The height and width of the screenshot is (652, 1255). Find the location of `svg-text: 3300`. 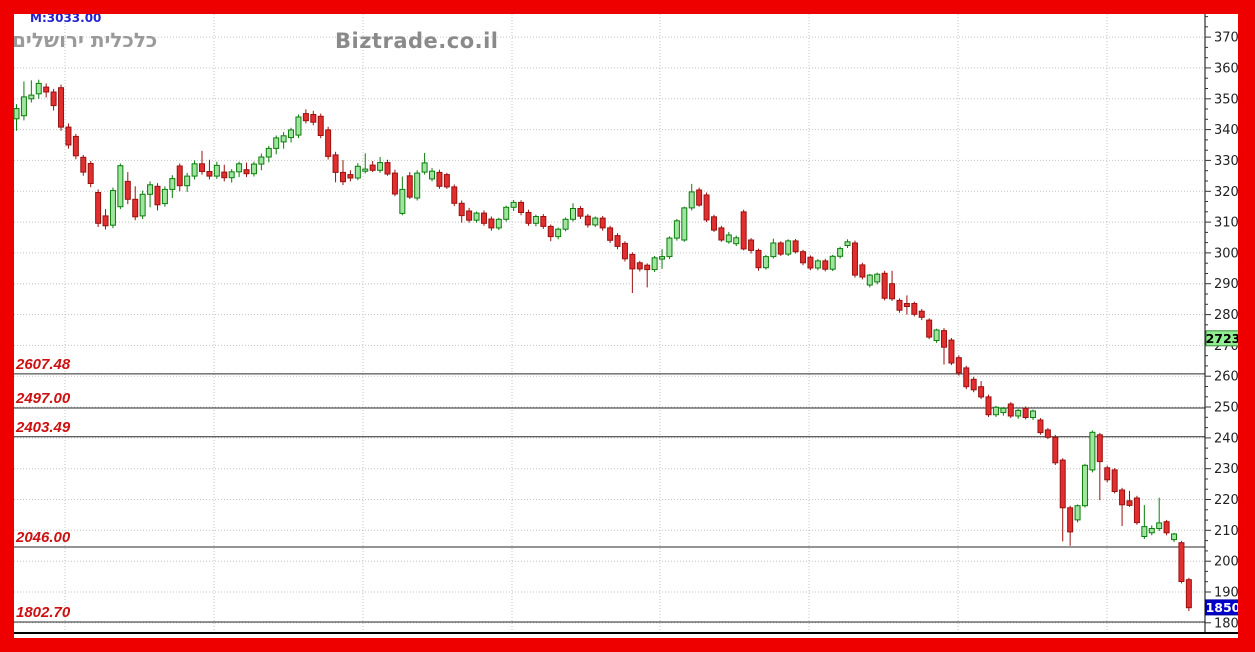

svg-text: 3300 is located at coordinates (1226, 161).